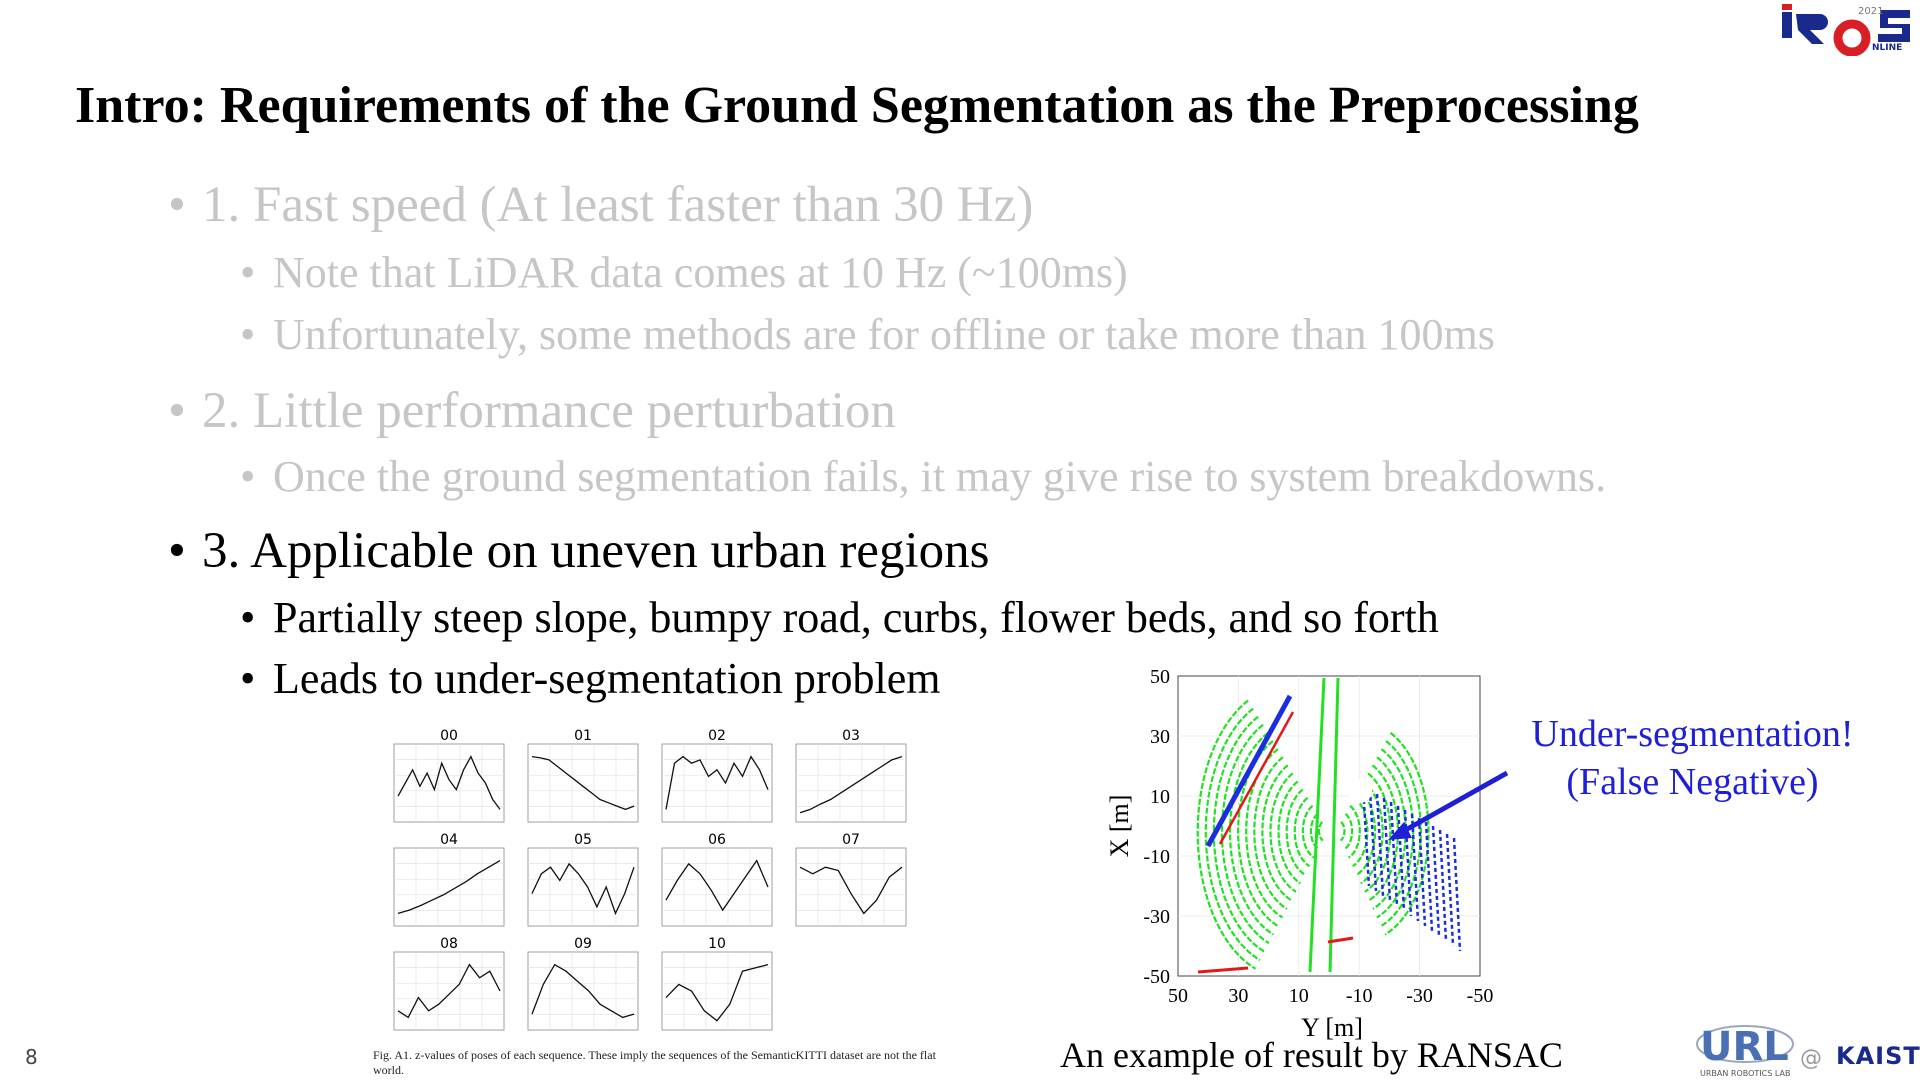  What do you see at coordinates (1119, 826) in the screenshot?
I see `y-axis-title: X [m]` at bounding box center [1119, 826].